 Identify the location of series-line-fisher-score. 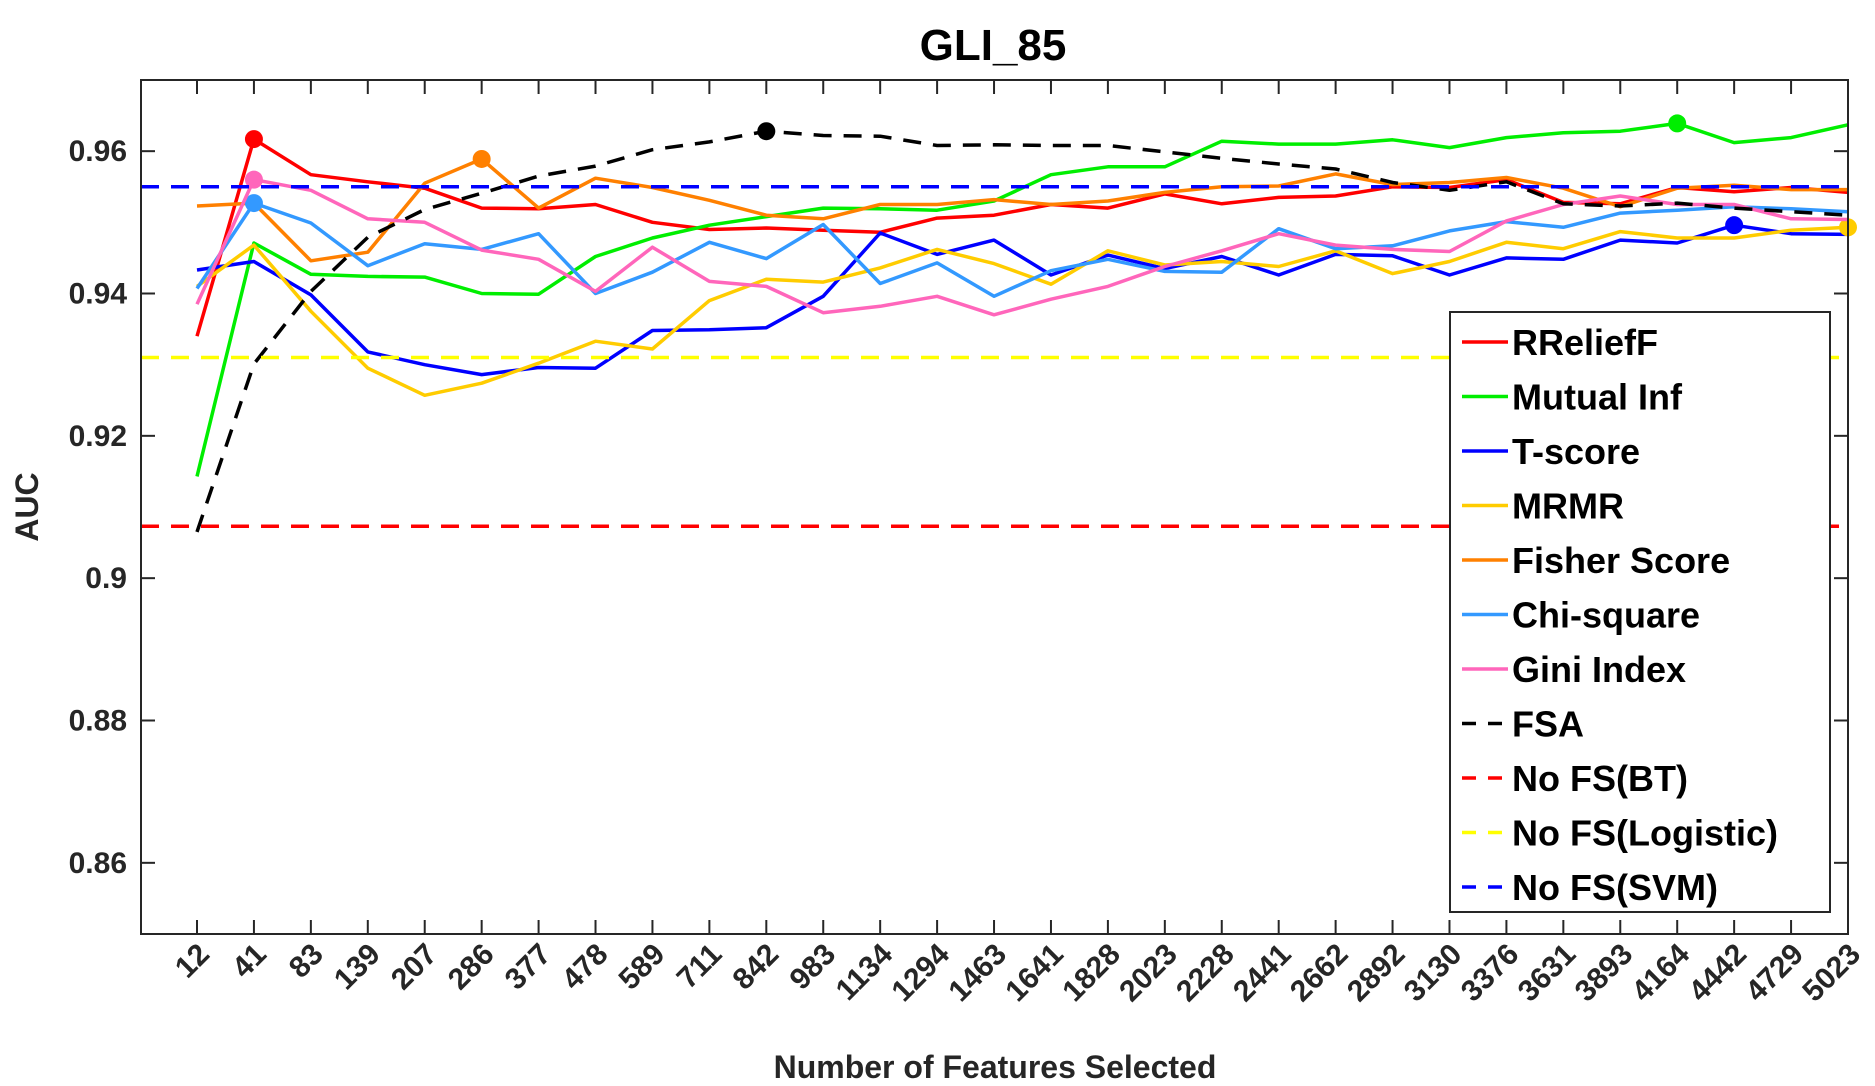
(1022, 210).